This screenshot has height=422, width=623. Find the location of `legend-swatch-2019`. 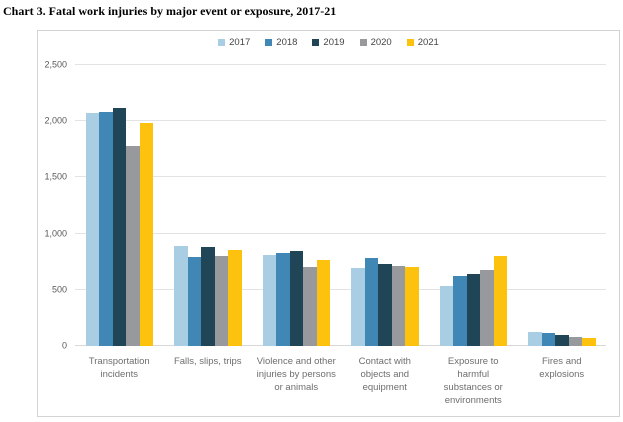

legend-swatch-2019 is located at coordinates (316, 42).